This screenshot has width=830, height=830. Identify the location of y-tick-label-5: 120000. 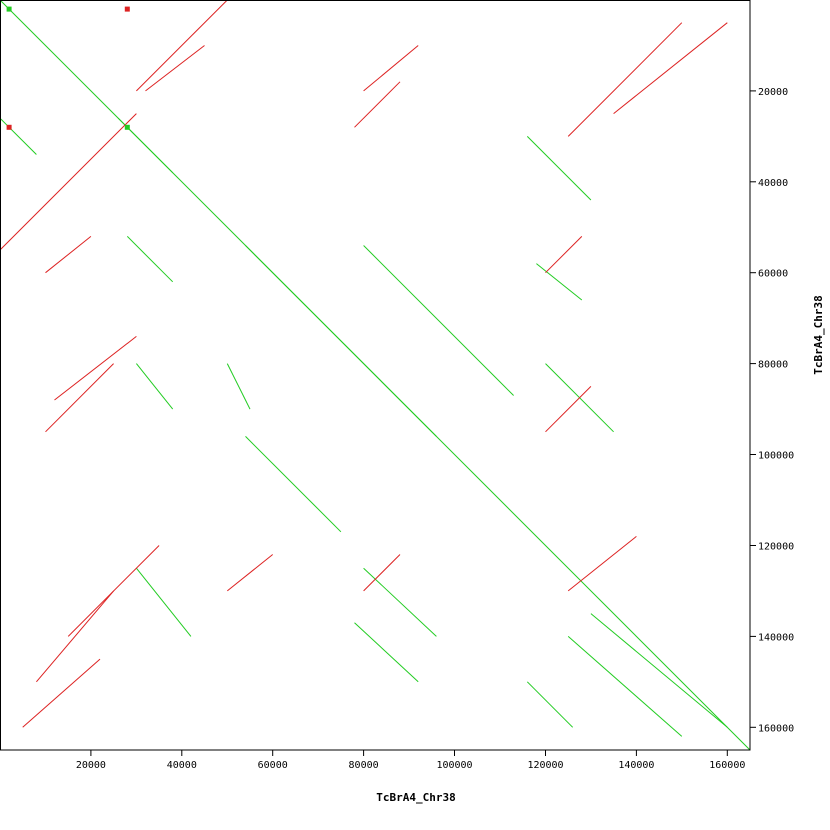
(776, 547).